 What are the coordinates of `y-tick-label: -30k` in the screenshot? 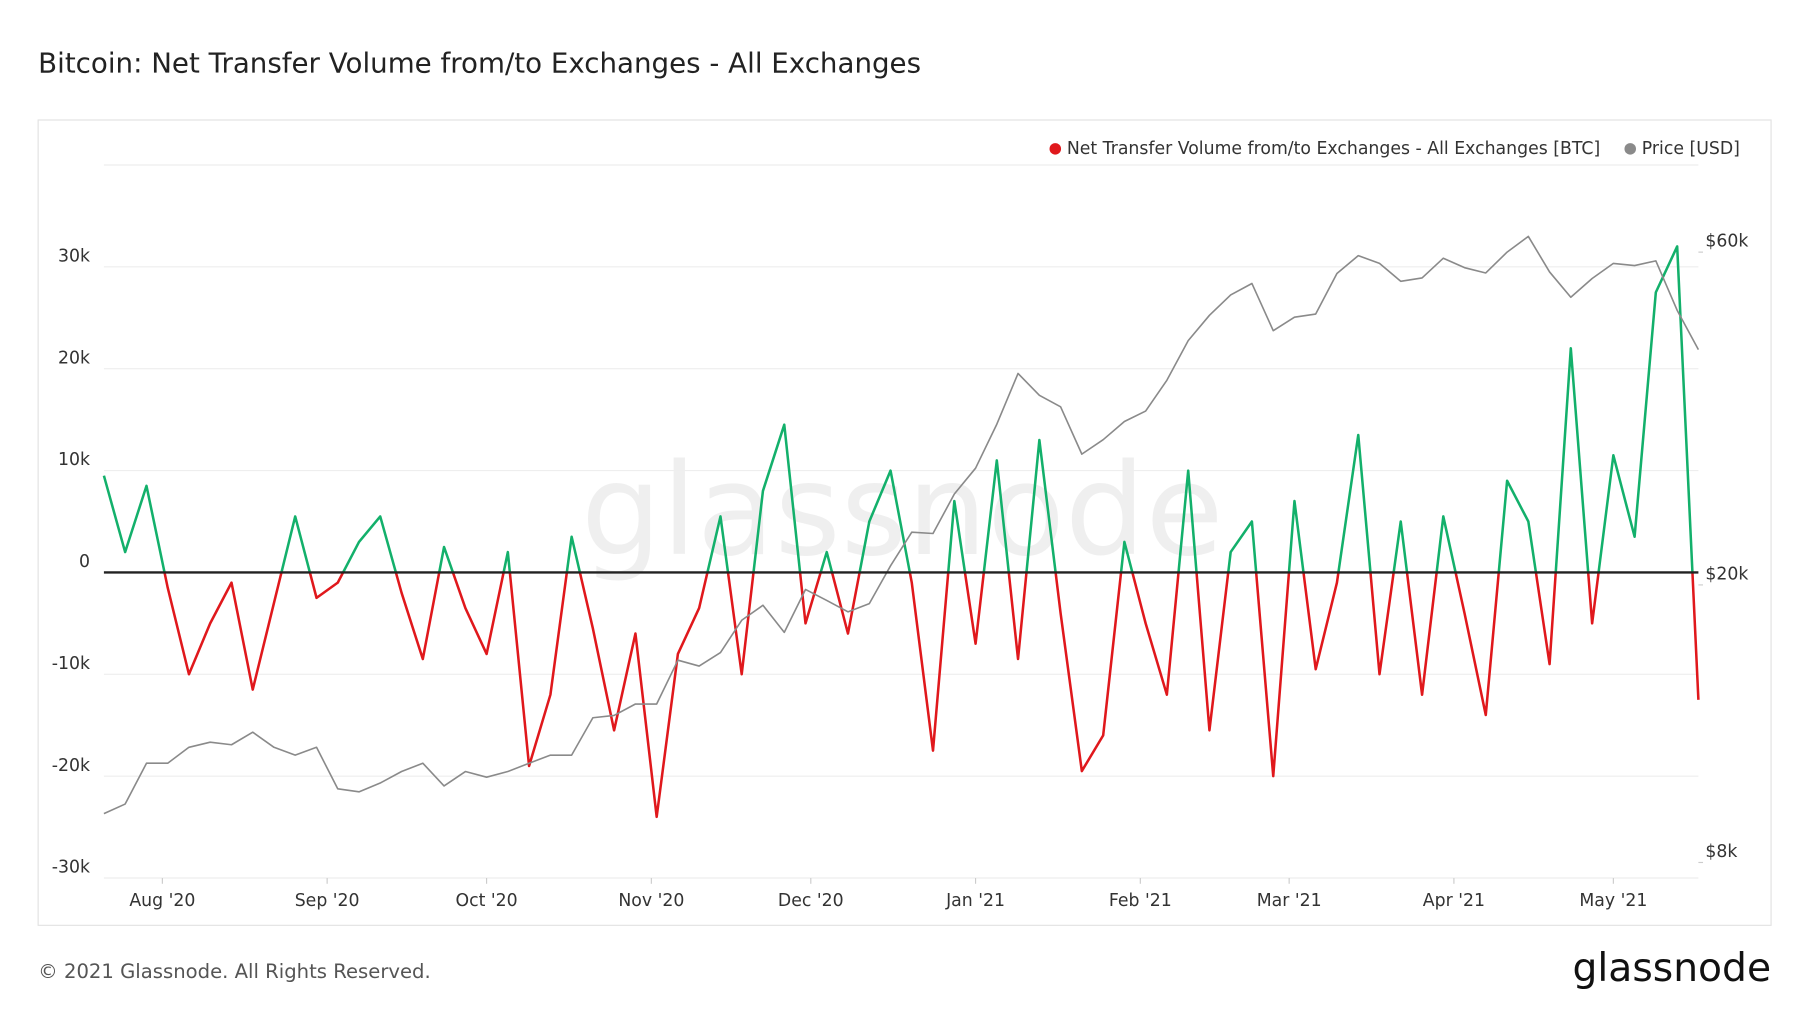 It's located at (71, 868).